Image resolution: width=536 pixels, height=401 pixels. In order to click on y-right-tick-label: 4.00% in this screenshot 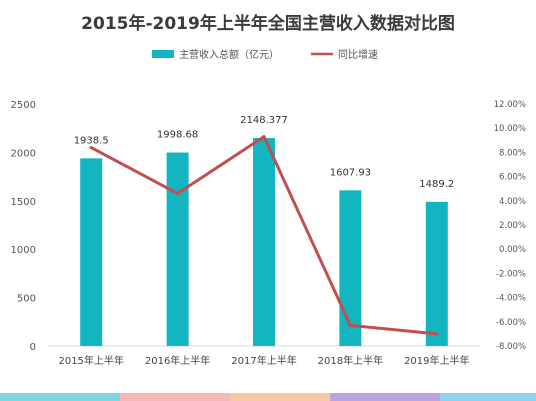, I will do `click(512, 202)`.